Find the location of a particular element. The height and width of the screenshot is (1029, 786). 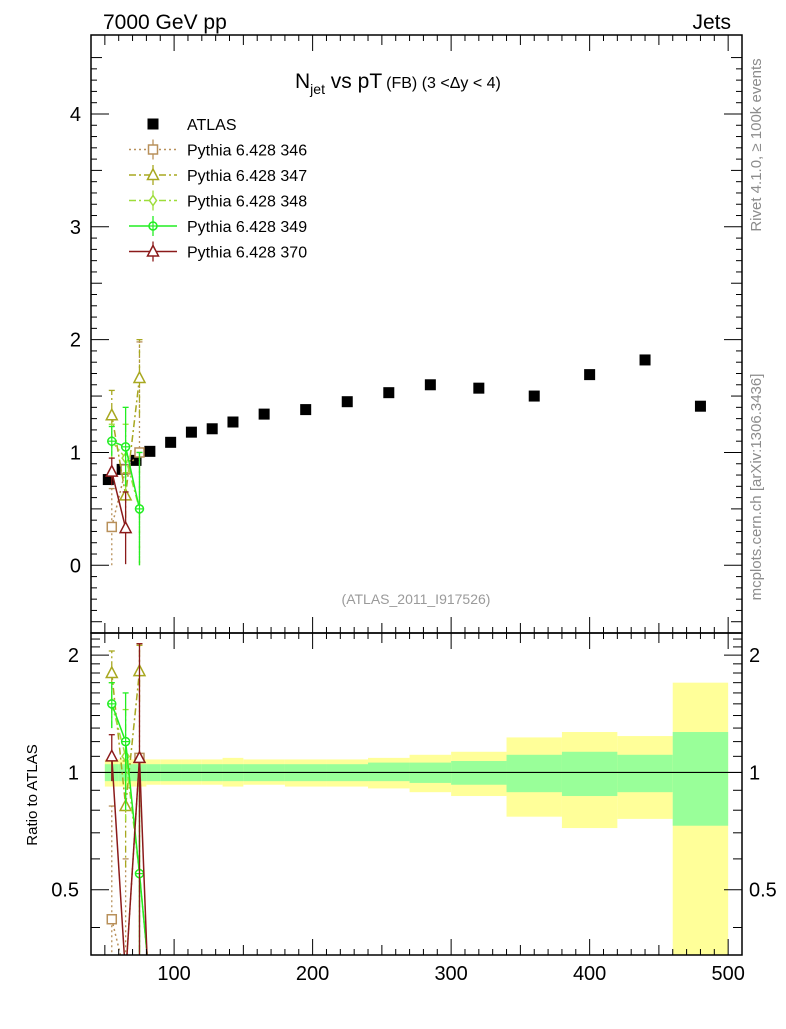

x-tick-label: 100 is located at coordinates (173, 974).